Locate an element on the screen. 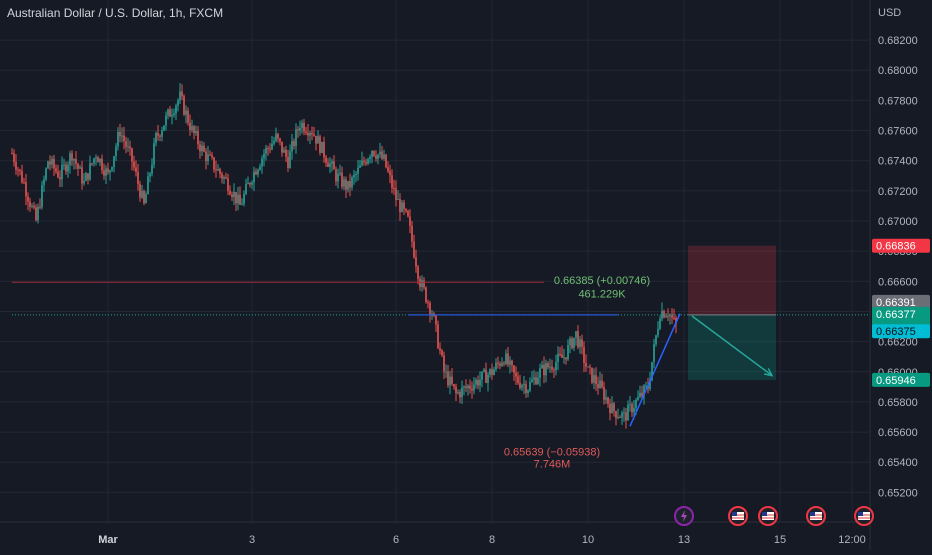 The width and height of the screenshot is (932, 555). trend-line is located at coordinates (655, 370).